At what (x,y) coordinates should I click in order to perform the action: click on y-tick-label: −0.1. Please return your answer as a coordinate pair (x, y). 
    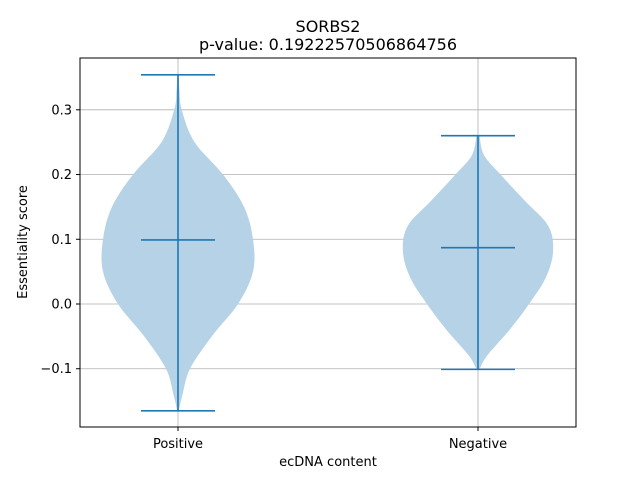
    Looking at the image, I should click on (56, 369).